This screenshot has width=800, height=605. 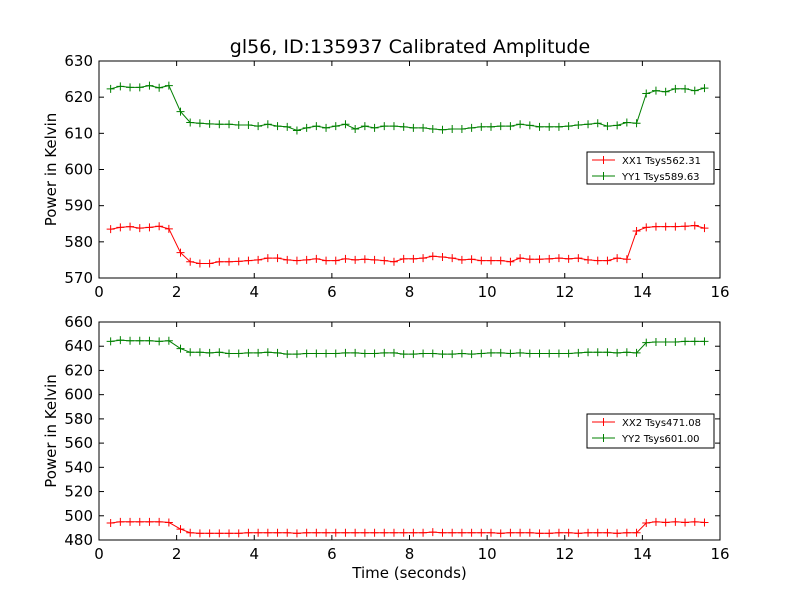 What do you see at coordinates (642, 554) in the screenshot?
I see `x-tick-label: 14` at bounding box center [642, 554].